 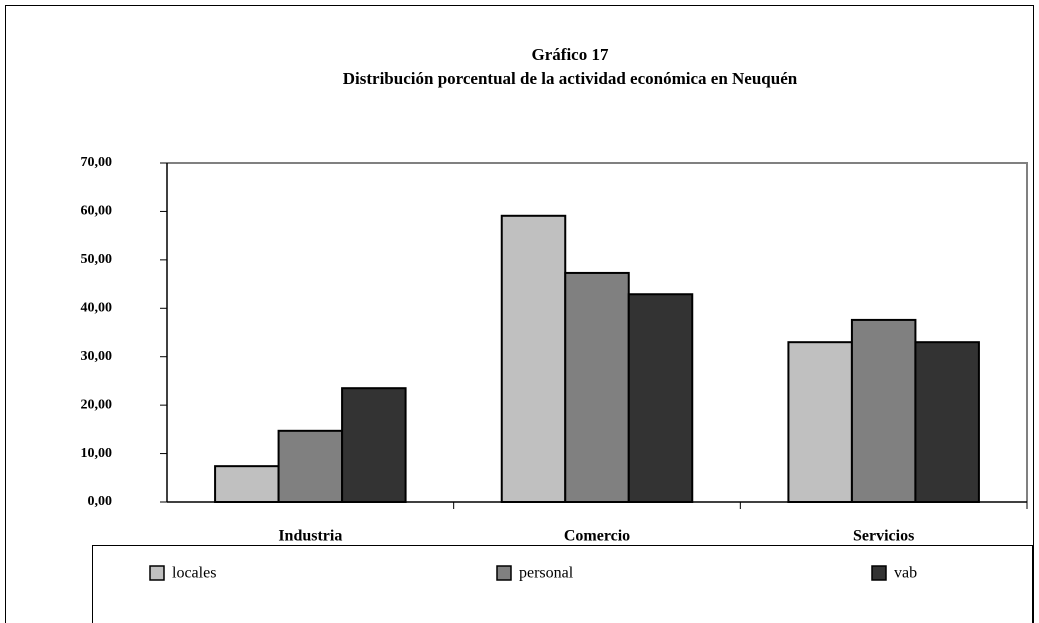 What do you see at coordinates (310, 536) in the screenshot?
I see `x-tick-label: Industria` at bounding box center [310, 536].